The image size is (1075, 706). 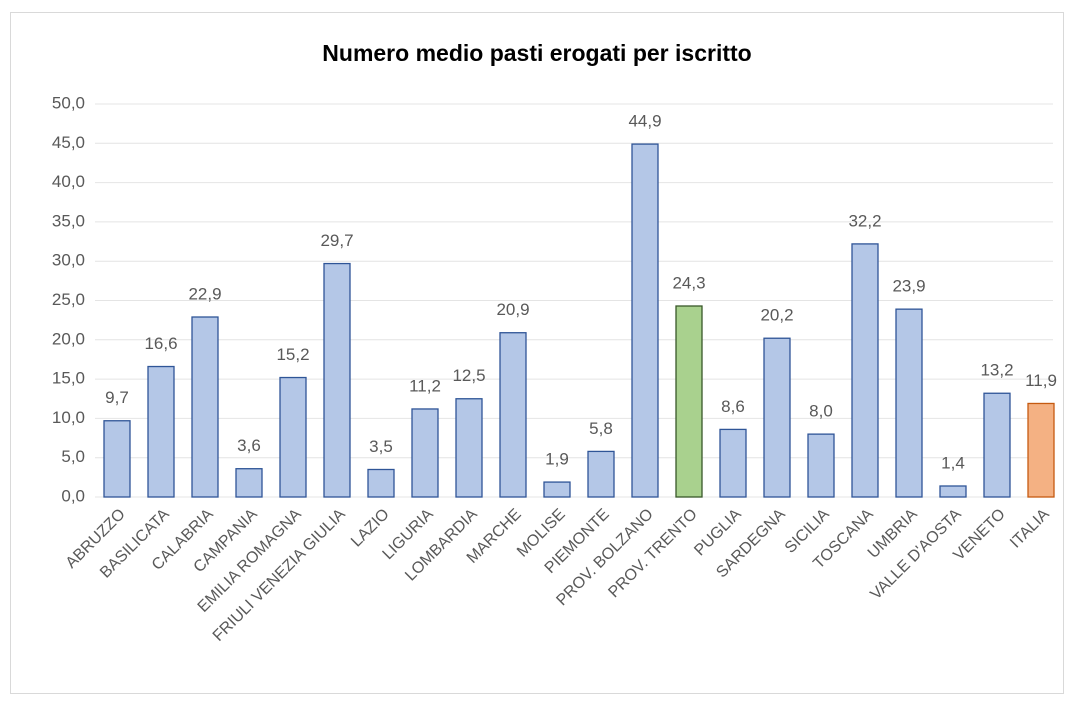 I want to click on value-label: 20,2, so click(x=776, y=315).